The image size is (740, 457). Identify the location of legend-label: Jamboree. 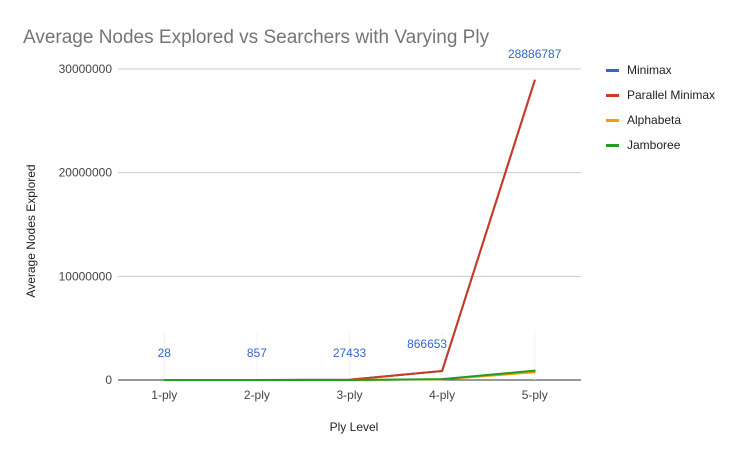
(654, 145).